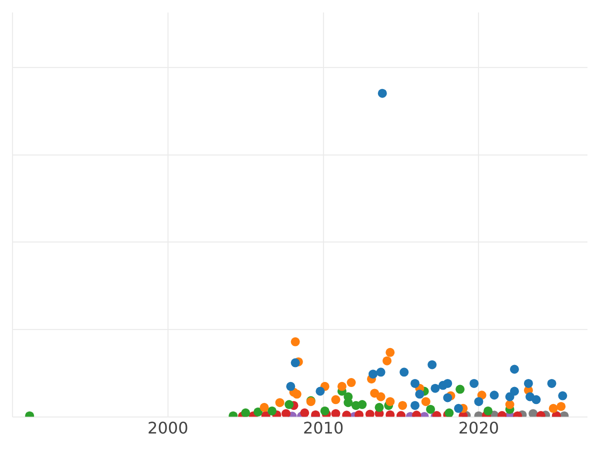 This screenshot has height=450, width=600. I want to click on x-tick-label: 2010, so click(323, 428).